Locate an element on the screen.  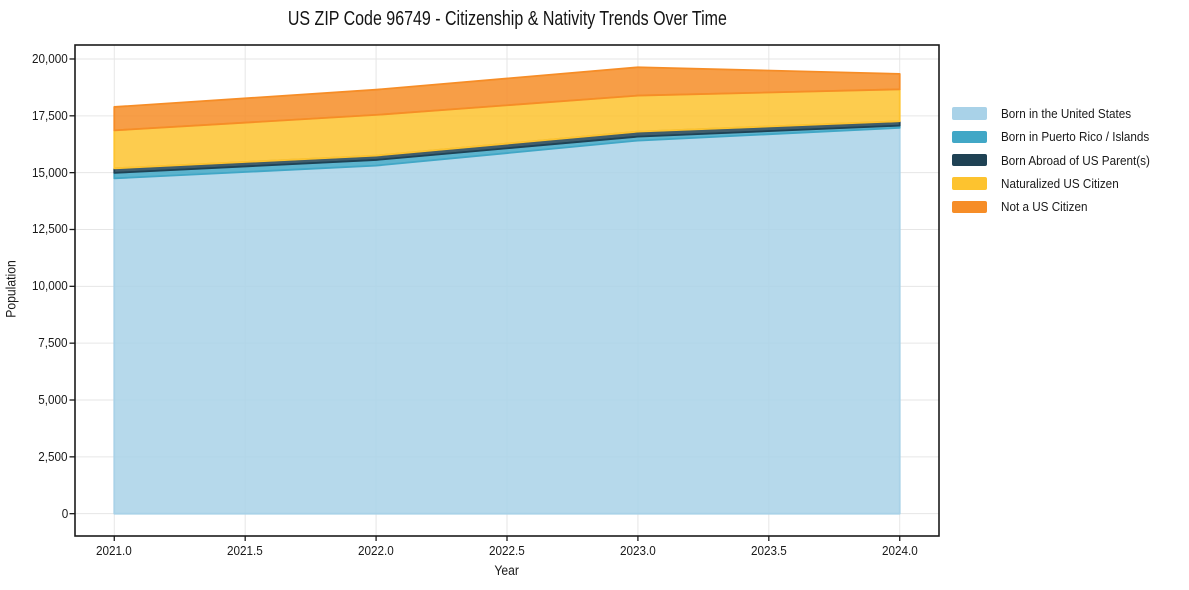
area-band is located at coordinates (507, 99).